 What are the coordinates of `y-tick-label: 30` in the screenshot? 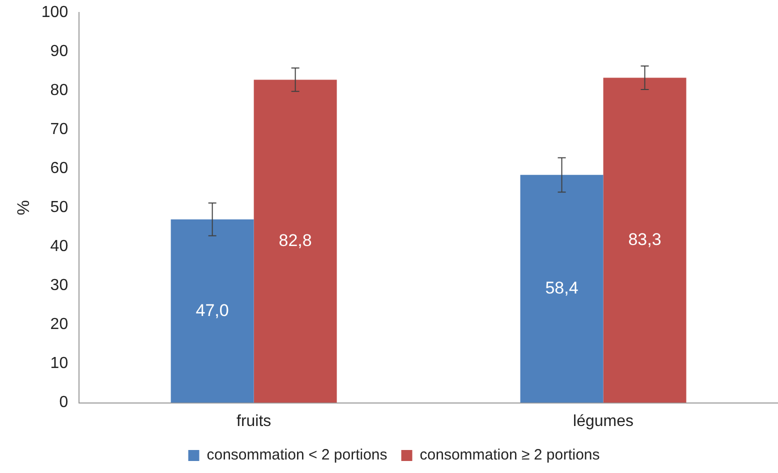 It's located at (59, 285).